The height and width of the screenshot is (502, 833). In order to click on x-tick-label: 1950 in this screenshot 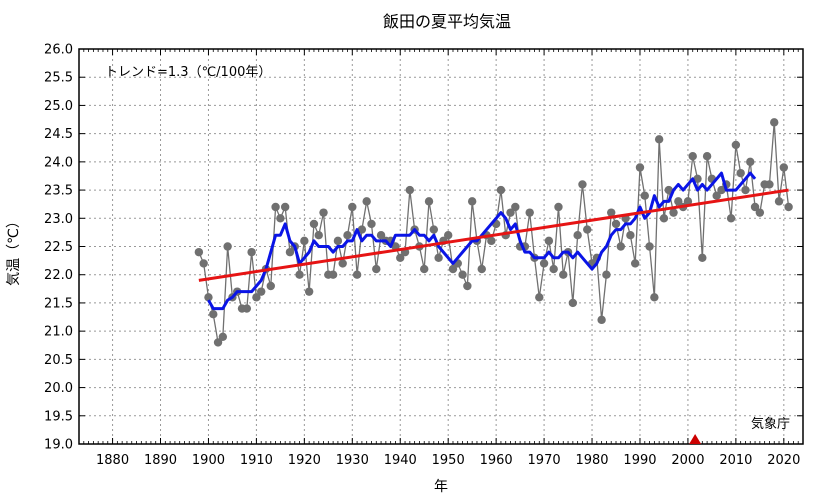, I will do `click(448, 460)`.